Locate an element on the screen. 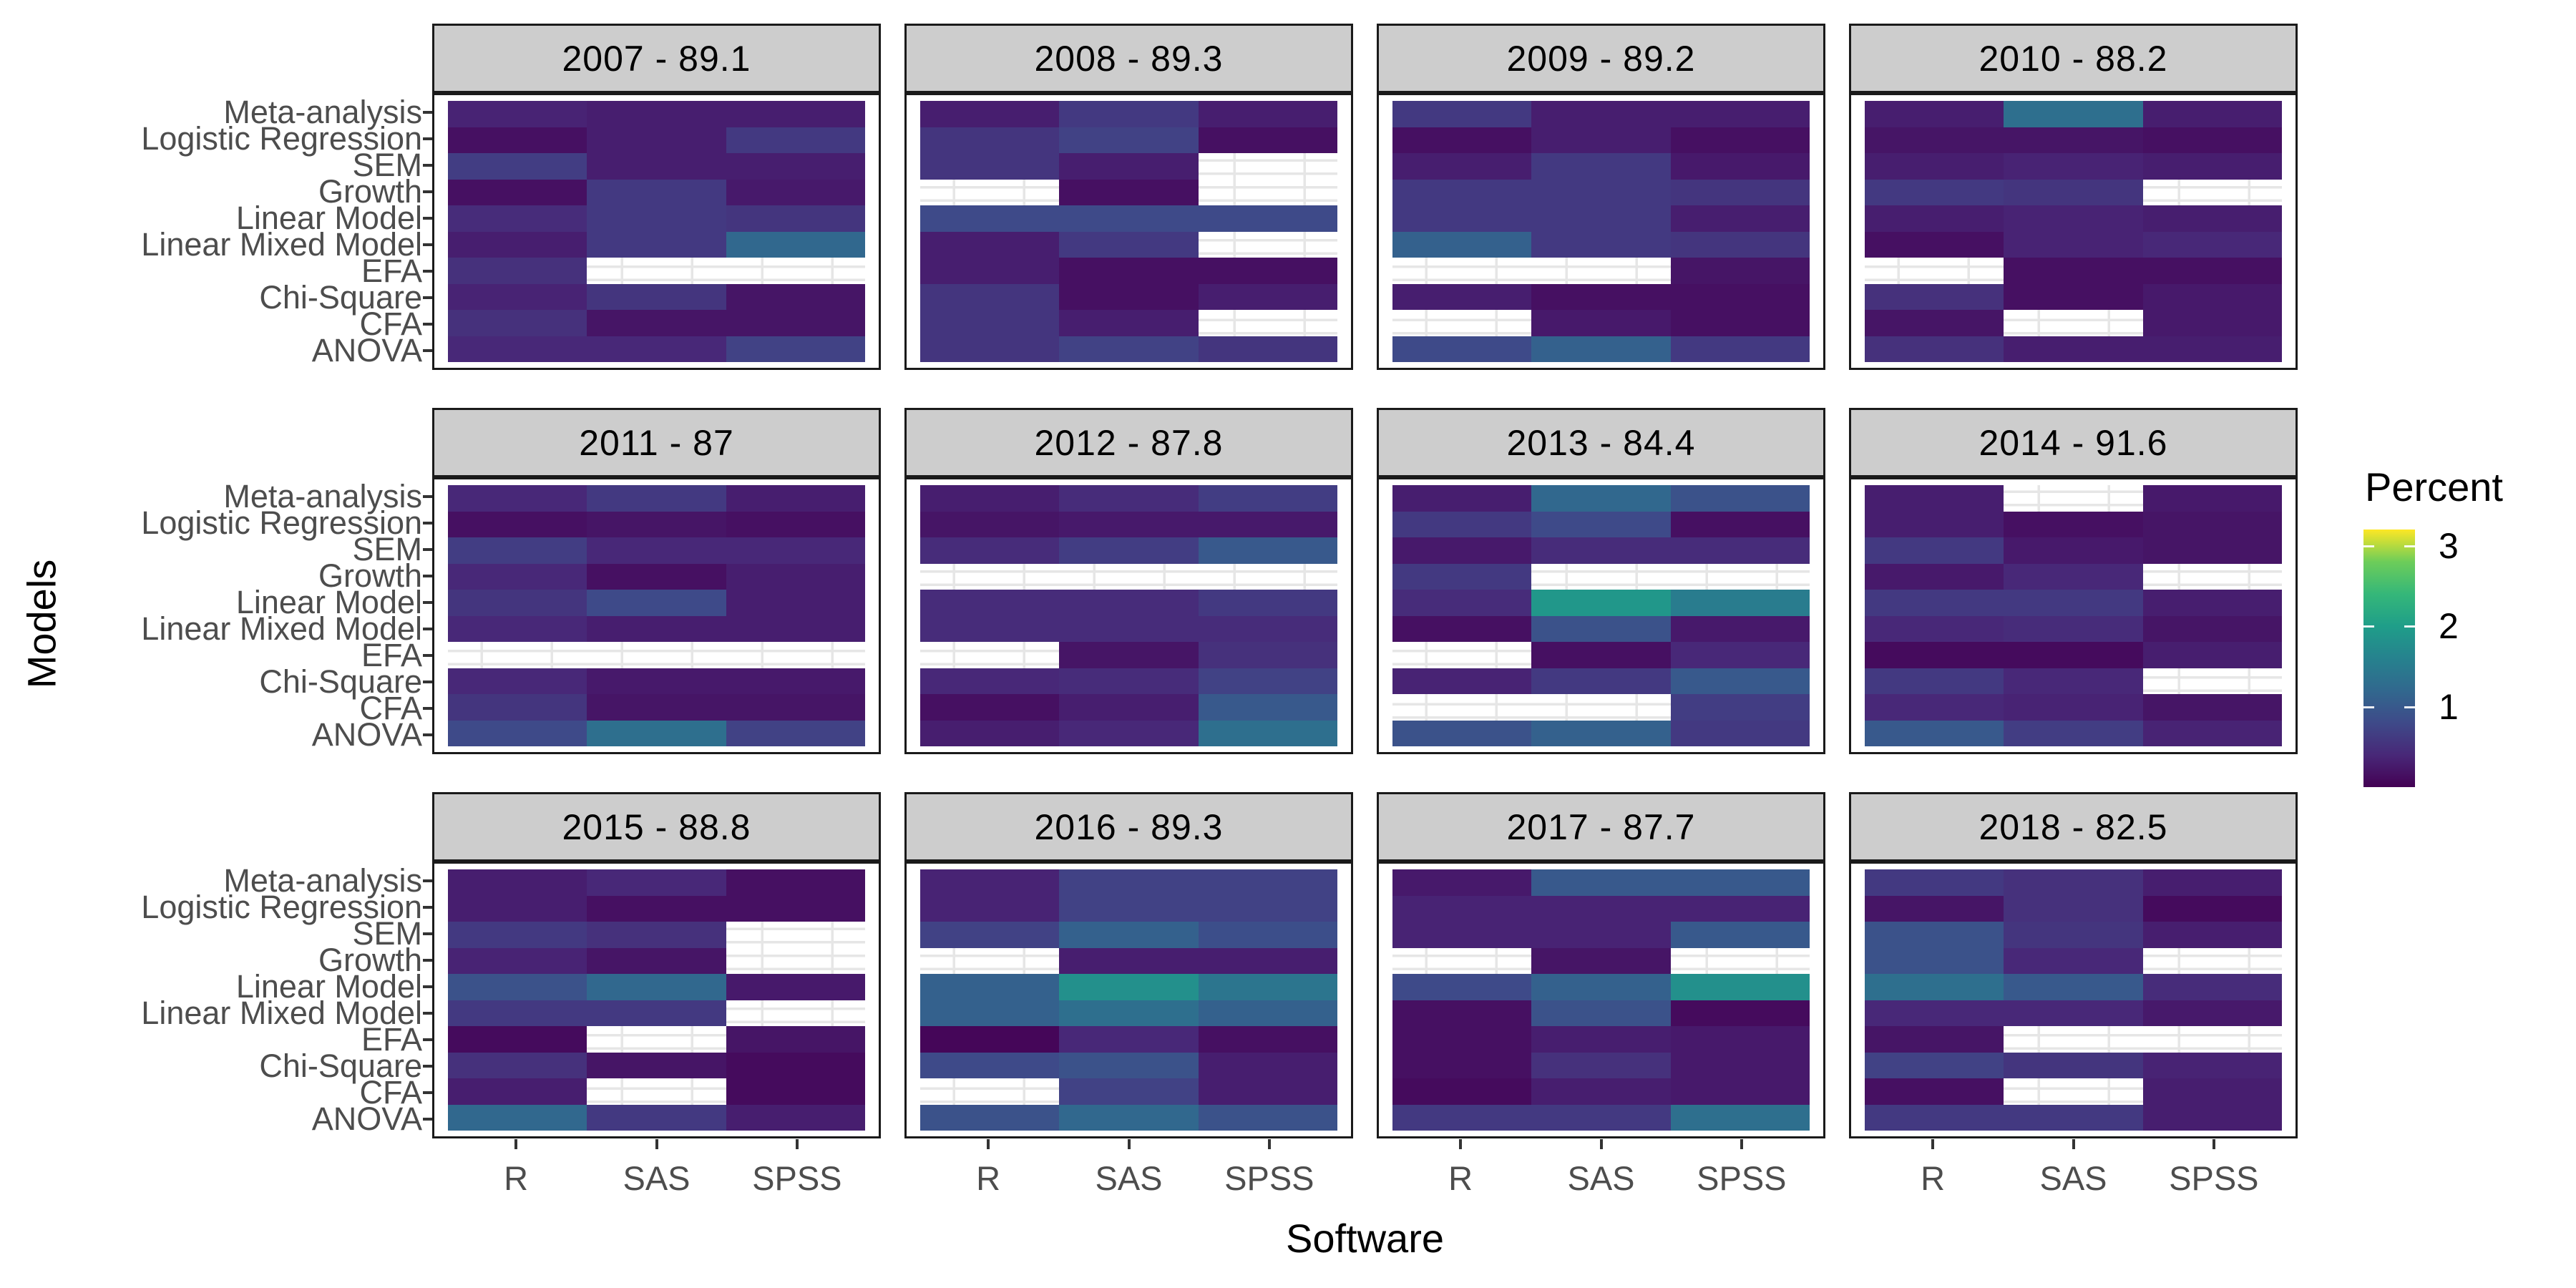 This screenshot has width=2576, height=1288. x-axis-title: Software is located at coordinates (1365, 1238).